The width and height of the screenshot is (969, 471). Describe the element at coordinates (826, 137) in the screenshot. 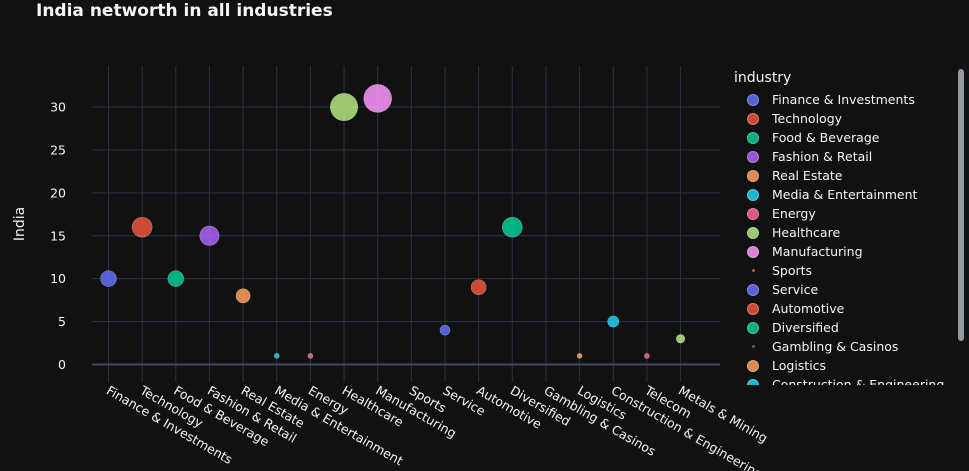

I see `legend-item-label: Food & Beverage` at that location.